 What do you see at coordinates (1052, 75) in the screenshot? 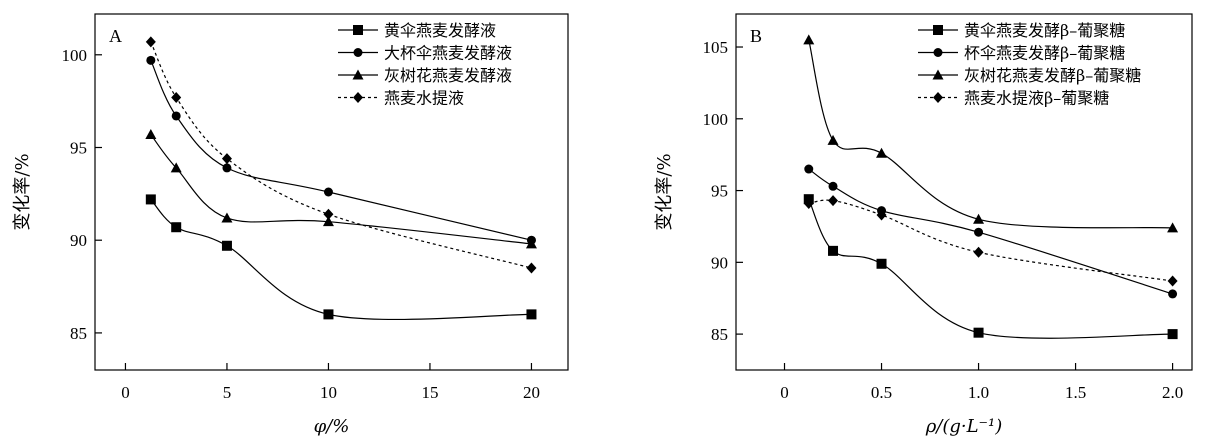
I see `legend-label: 灰树花燕麦发酵β–葡聚糖` at bounding box center [1052, 75].